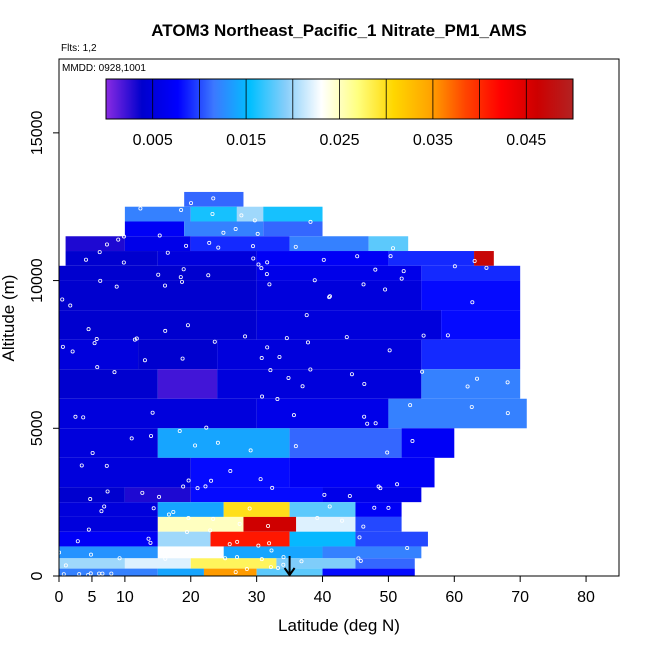  I want to click on colorbar-tick-label: 0.035, so click(433, 140).